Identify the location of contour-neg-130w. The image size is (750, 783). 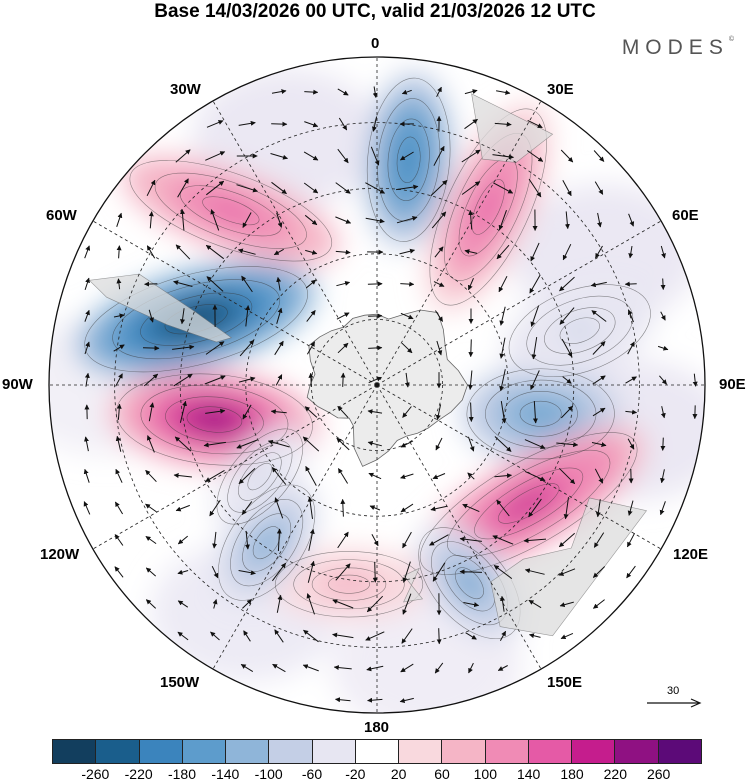
(260, 476).